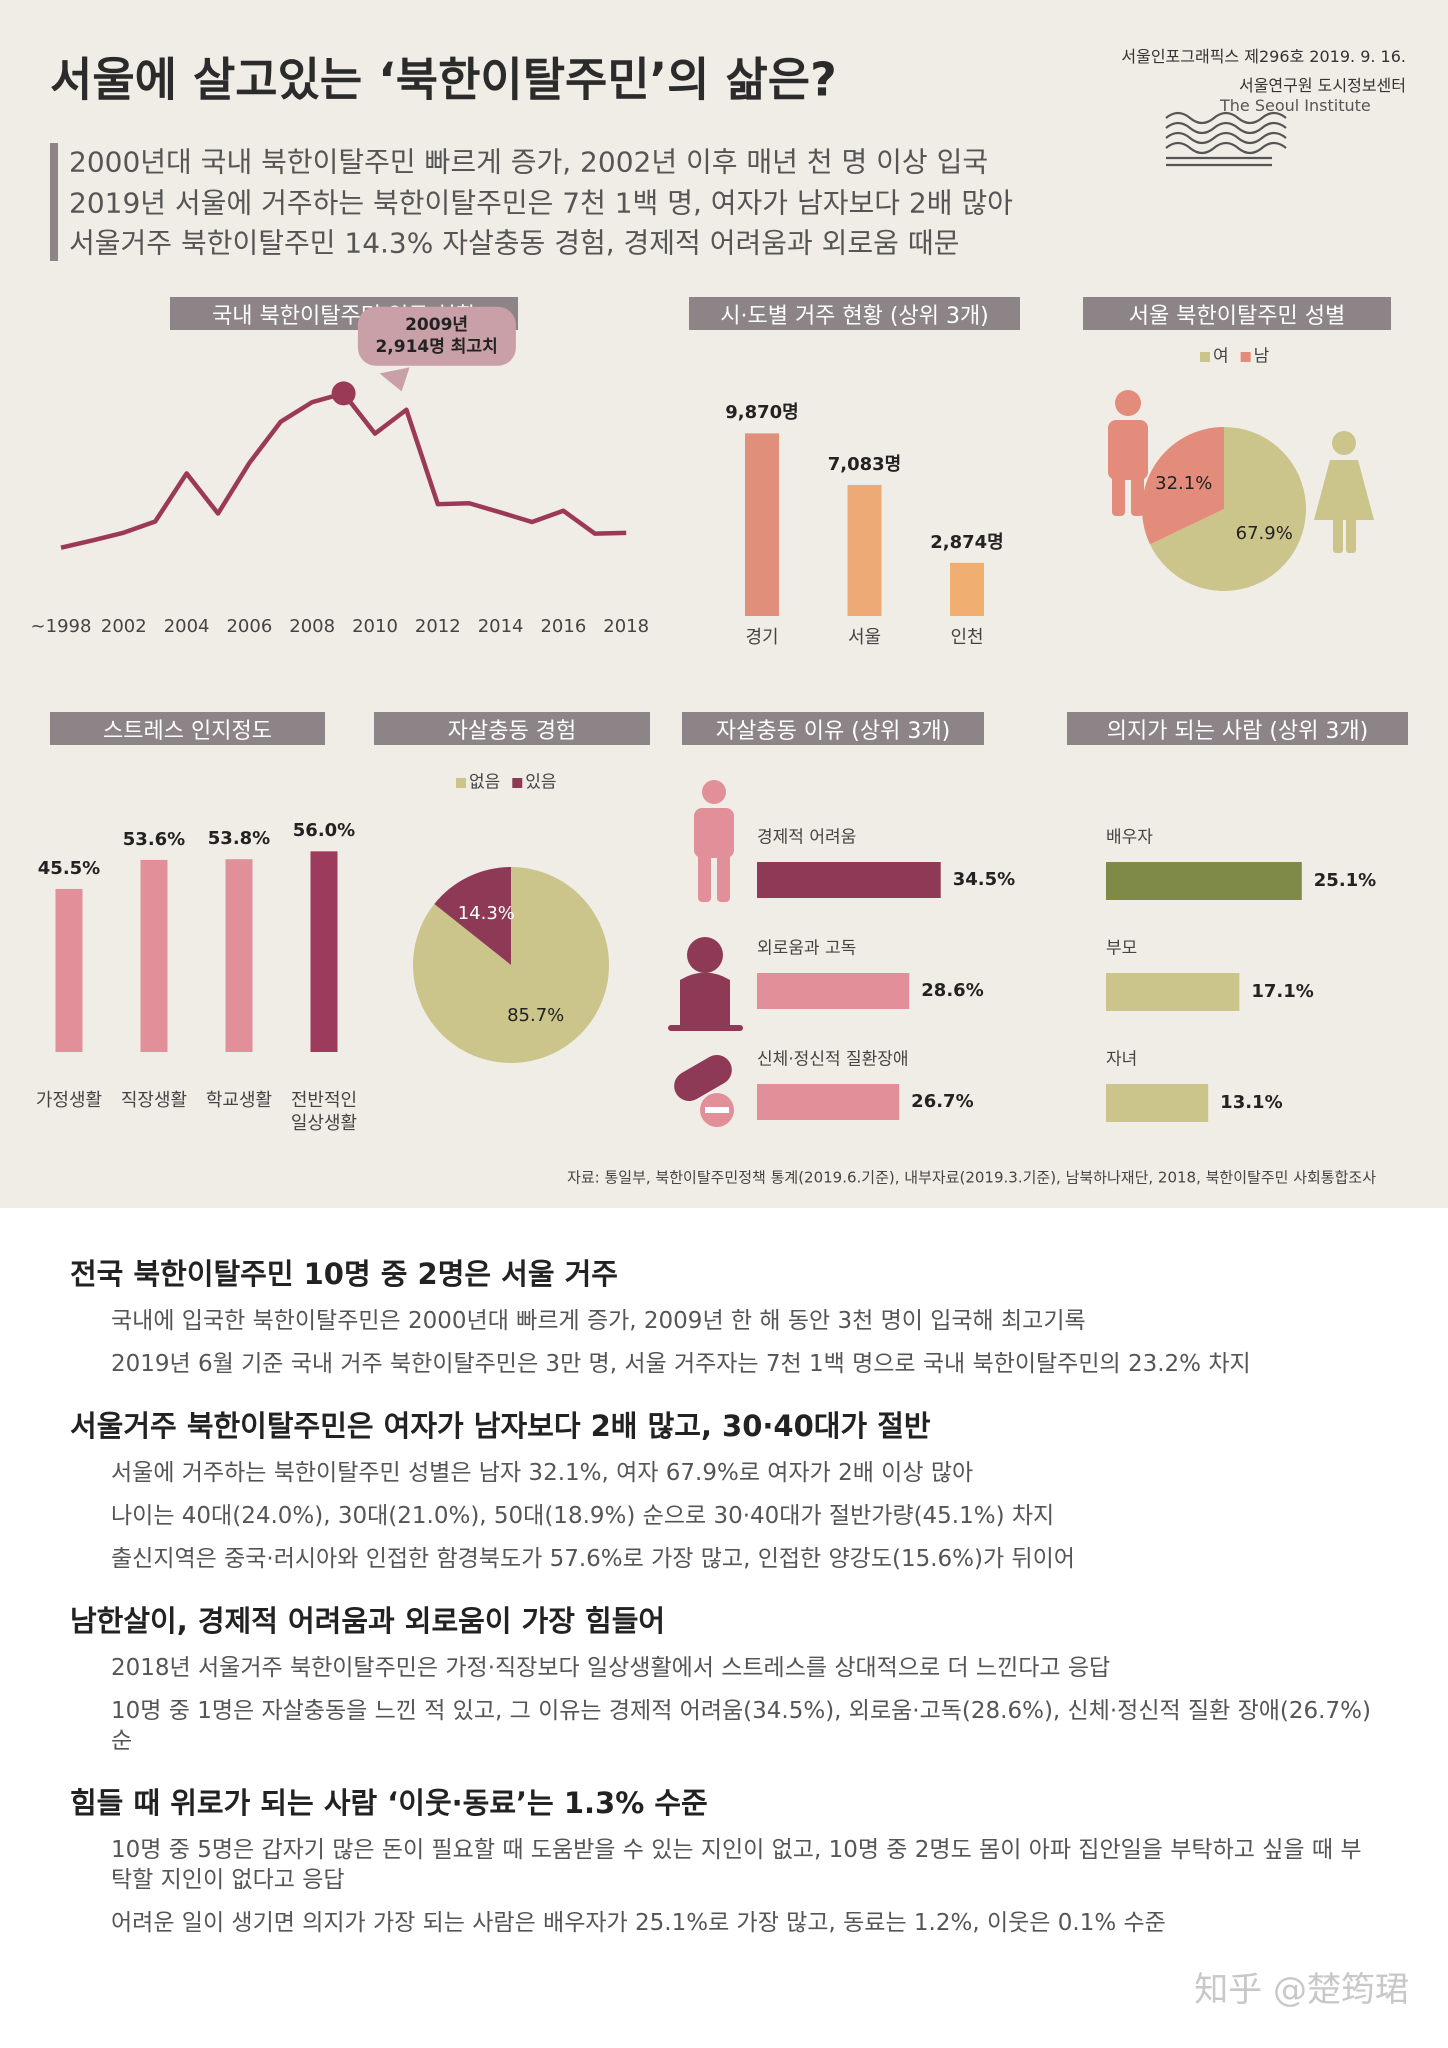 The height and width of the screenshot is (2048, 1448). I want to click on x-tick-label: 서울, so click(864, 637).